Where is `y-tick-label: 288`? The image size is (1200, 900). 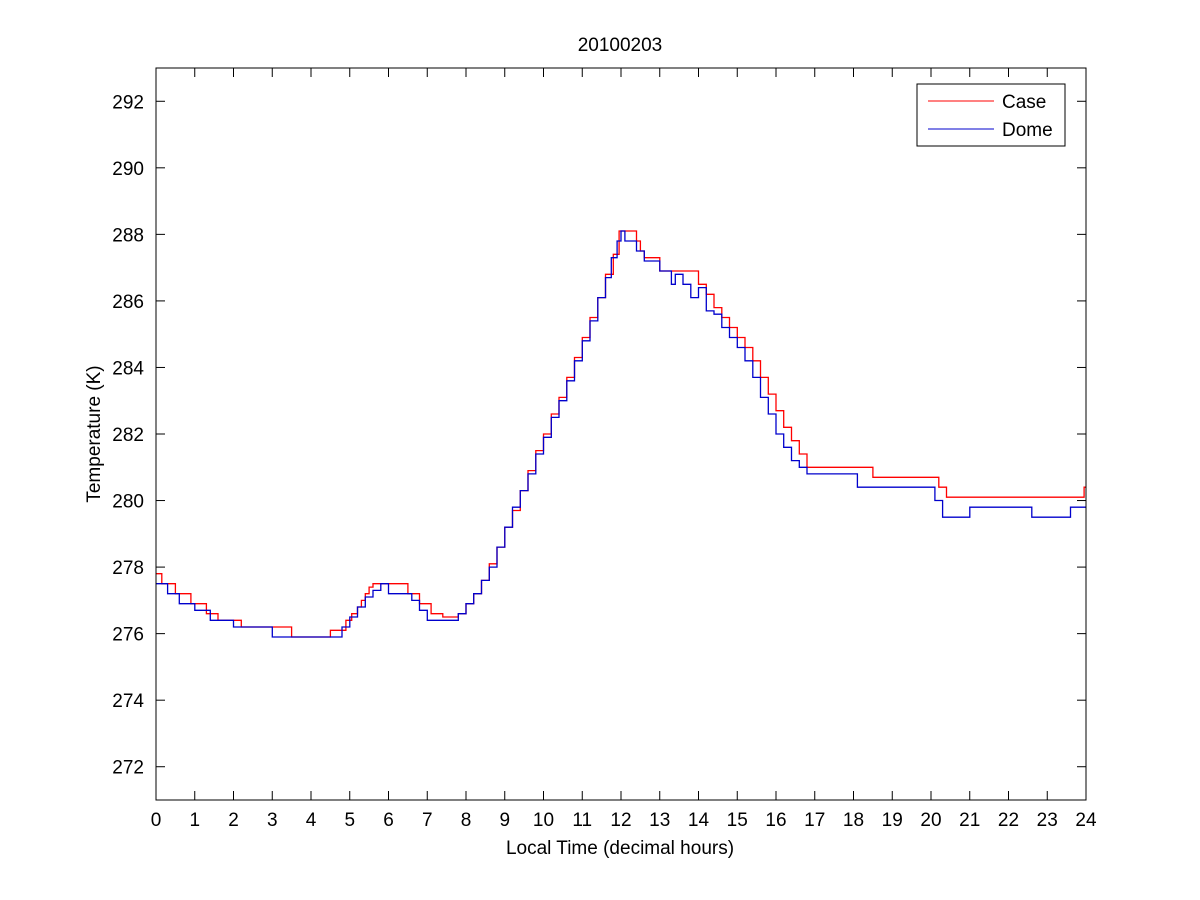
y-tick-label: 288 is located at coordinates (128, 235).